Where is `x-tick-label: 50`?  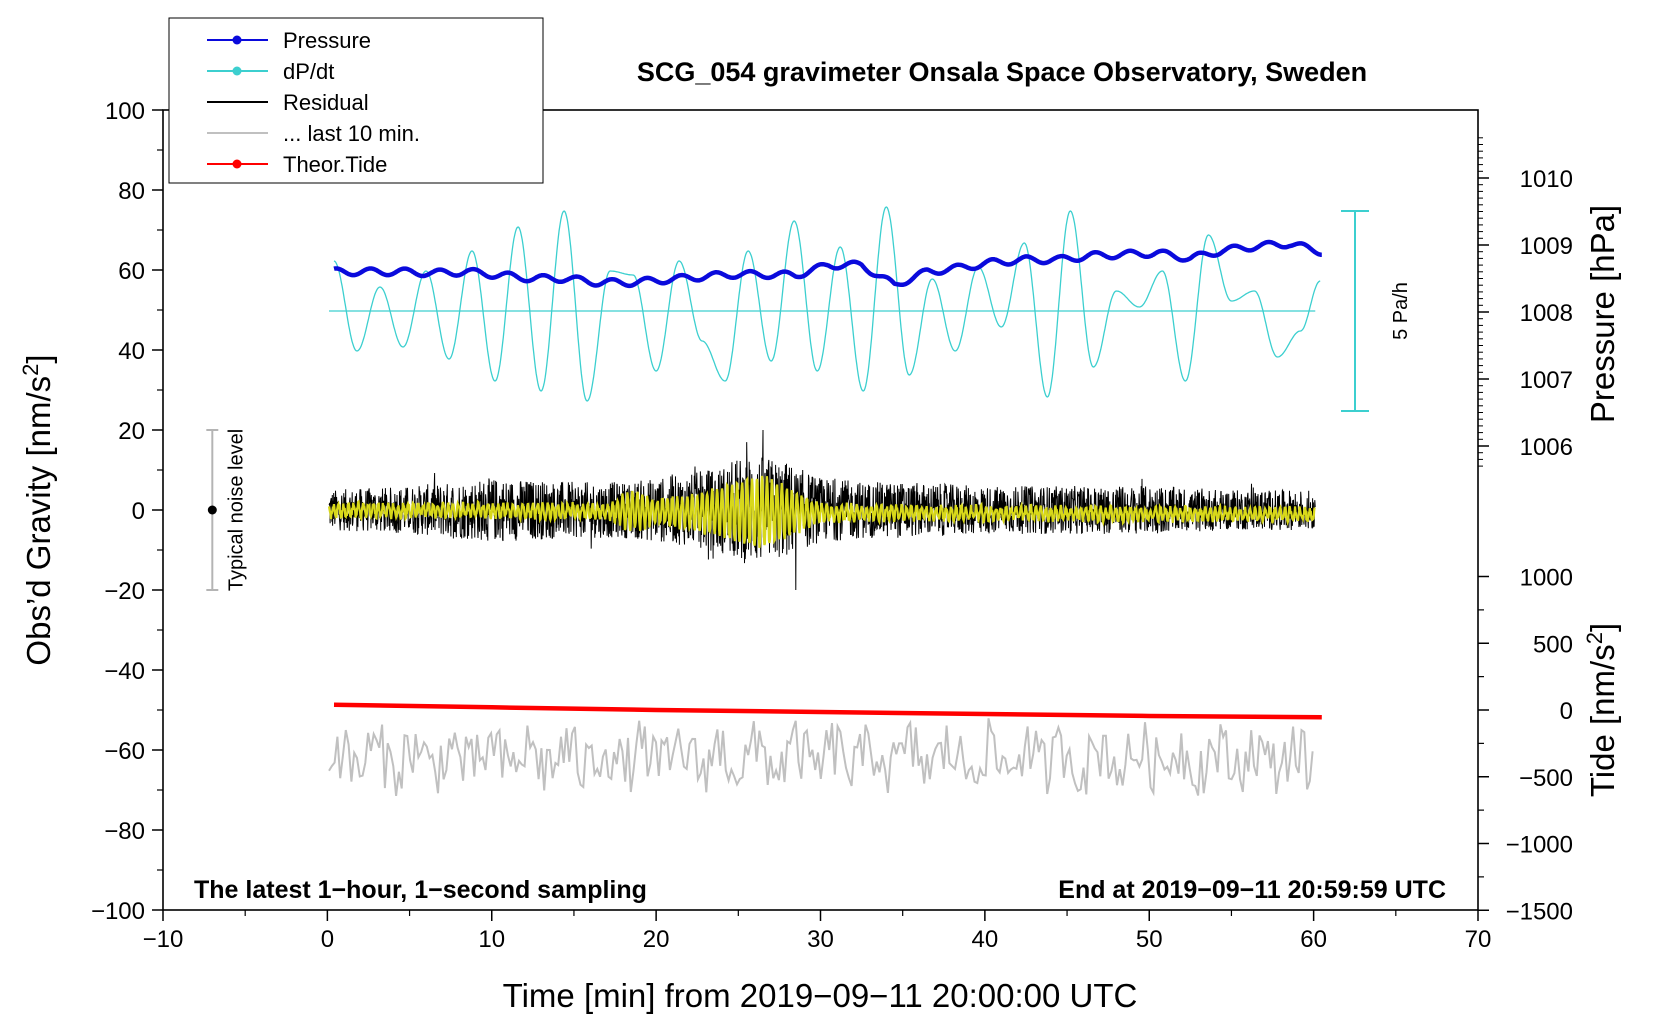
x-tick-label: 50 is located at coordinates (1149, 939).